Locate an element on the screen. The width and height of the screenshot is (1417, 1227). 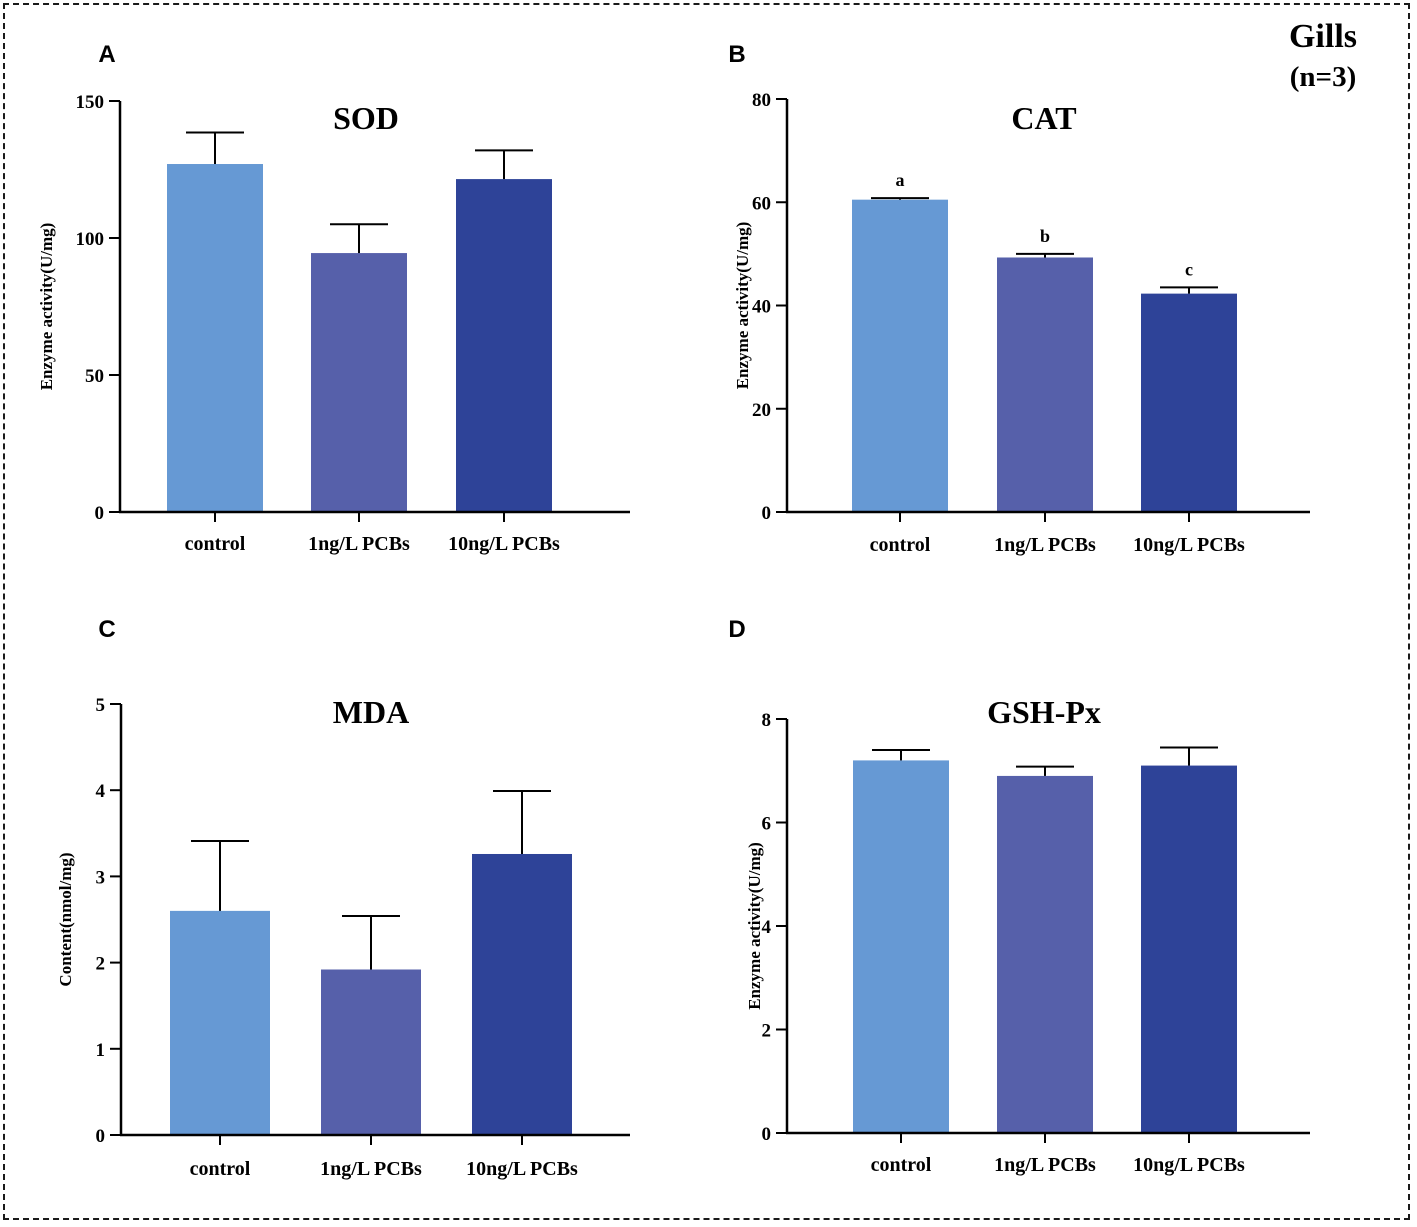
panel-b-y-tick-label: 60 is located at coordinates (761, 203).